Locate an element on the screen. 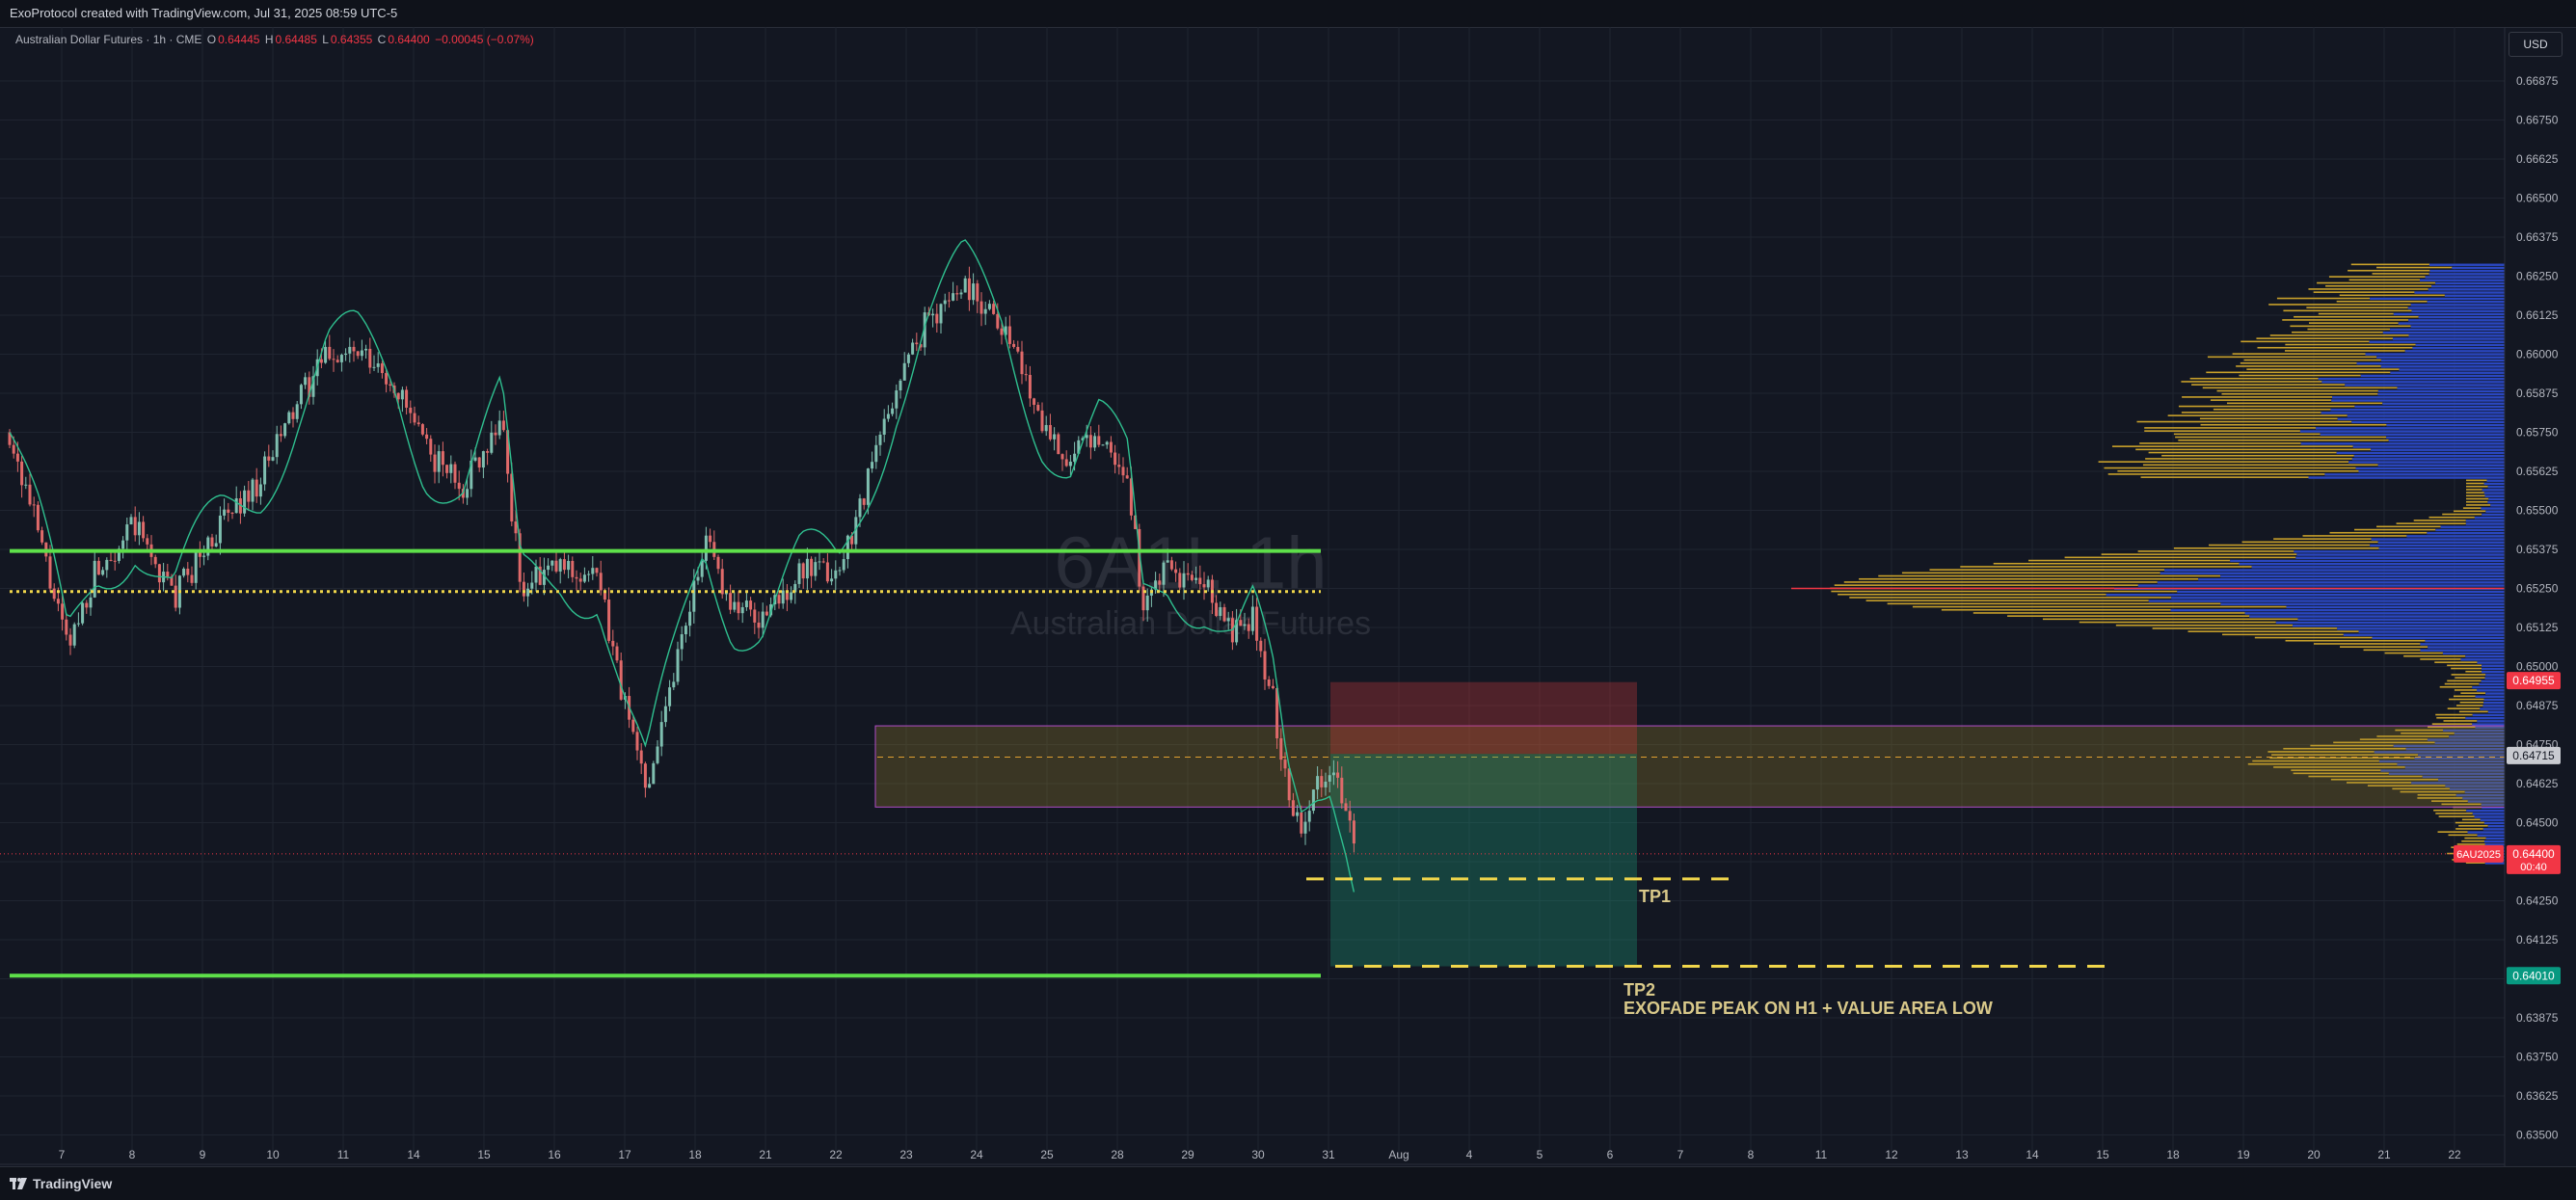 Image resolution: width=2576 pixels, height=1200 pixels. price-tick-label: 0.63875 is located at coordinates (2538, 1018).